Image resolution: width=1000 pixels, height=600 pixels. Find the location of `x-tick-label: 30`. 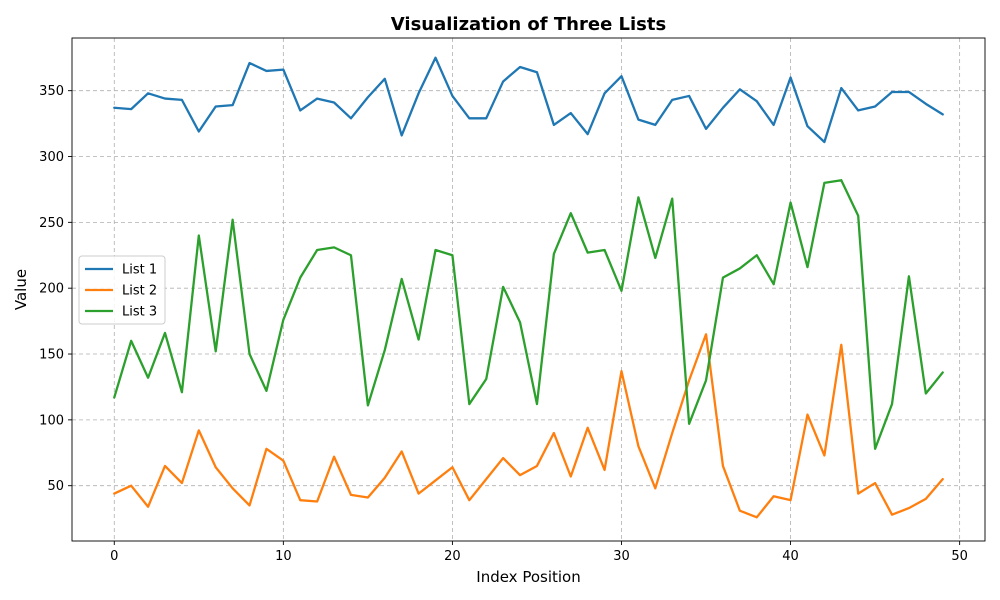

x-tick-label: 30 is located at coordinates (621, 556).